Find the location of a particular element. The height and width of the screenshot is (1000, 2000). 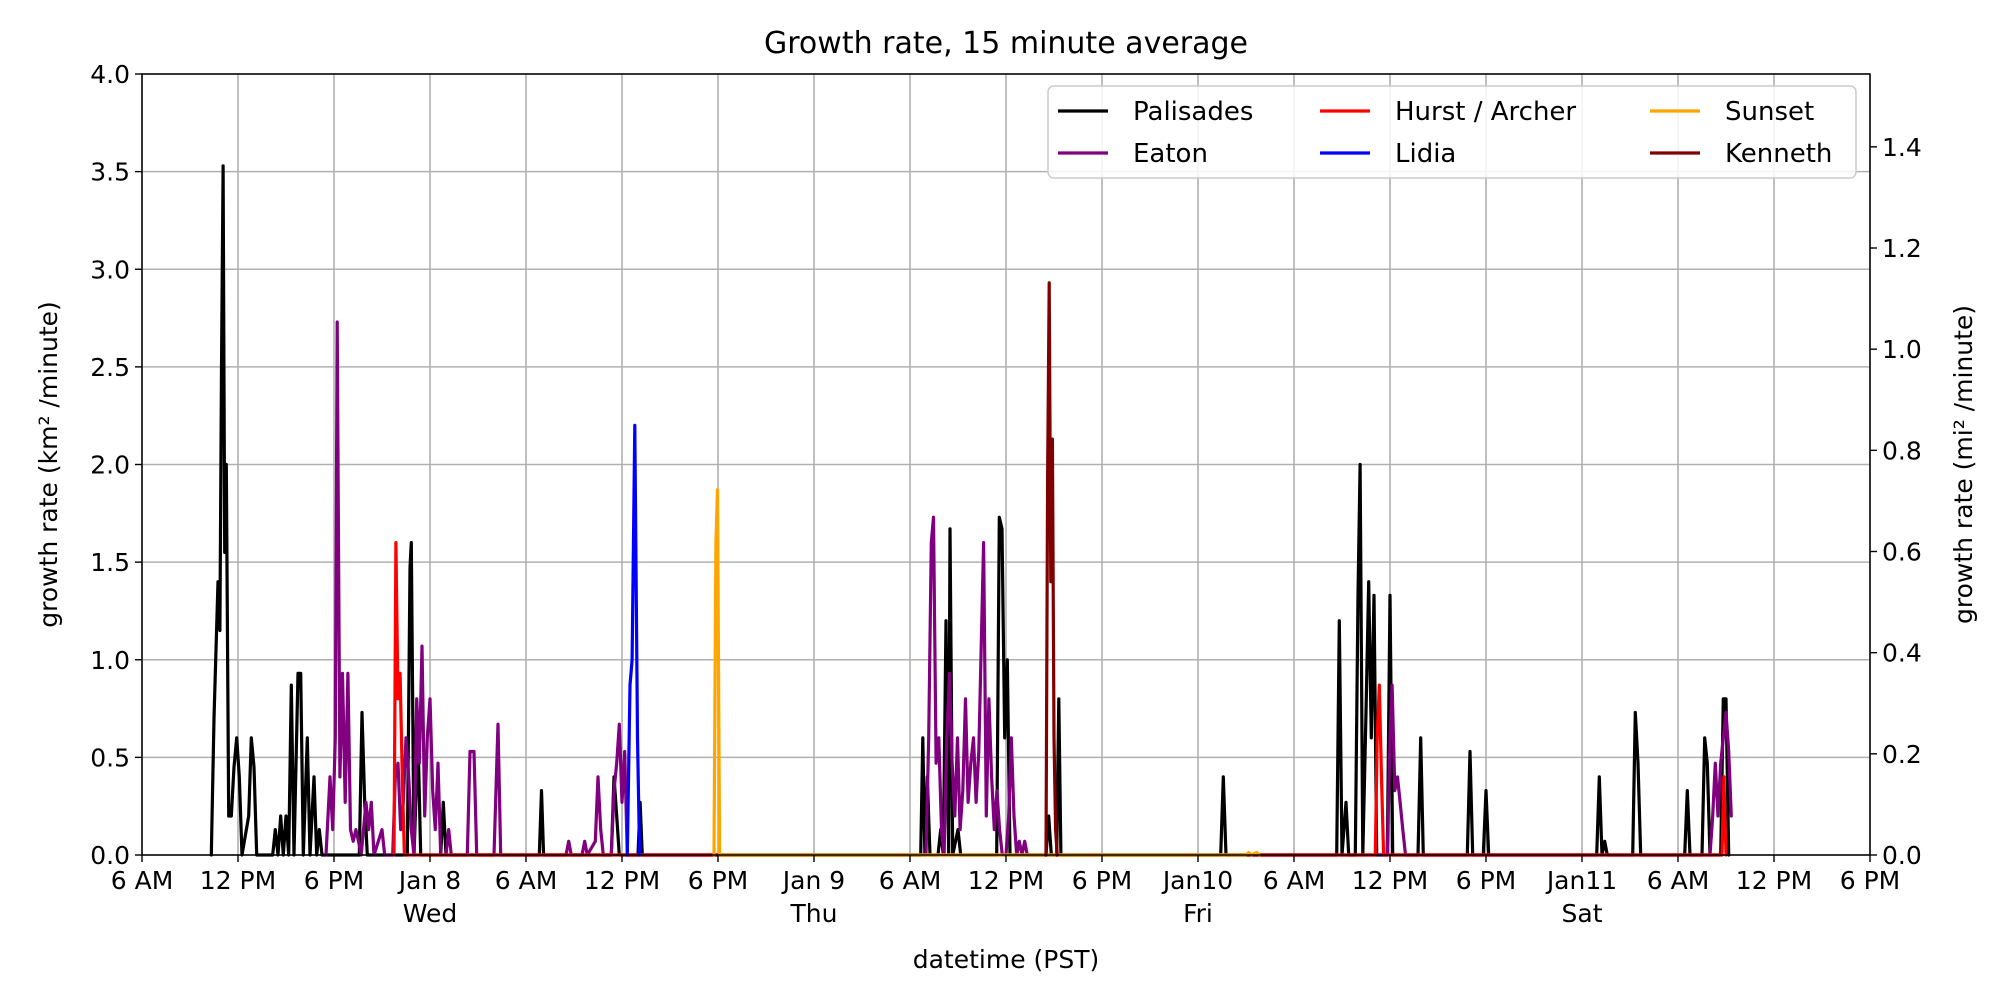

legend-label: Eaton is located at coordinates (1170, 154).